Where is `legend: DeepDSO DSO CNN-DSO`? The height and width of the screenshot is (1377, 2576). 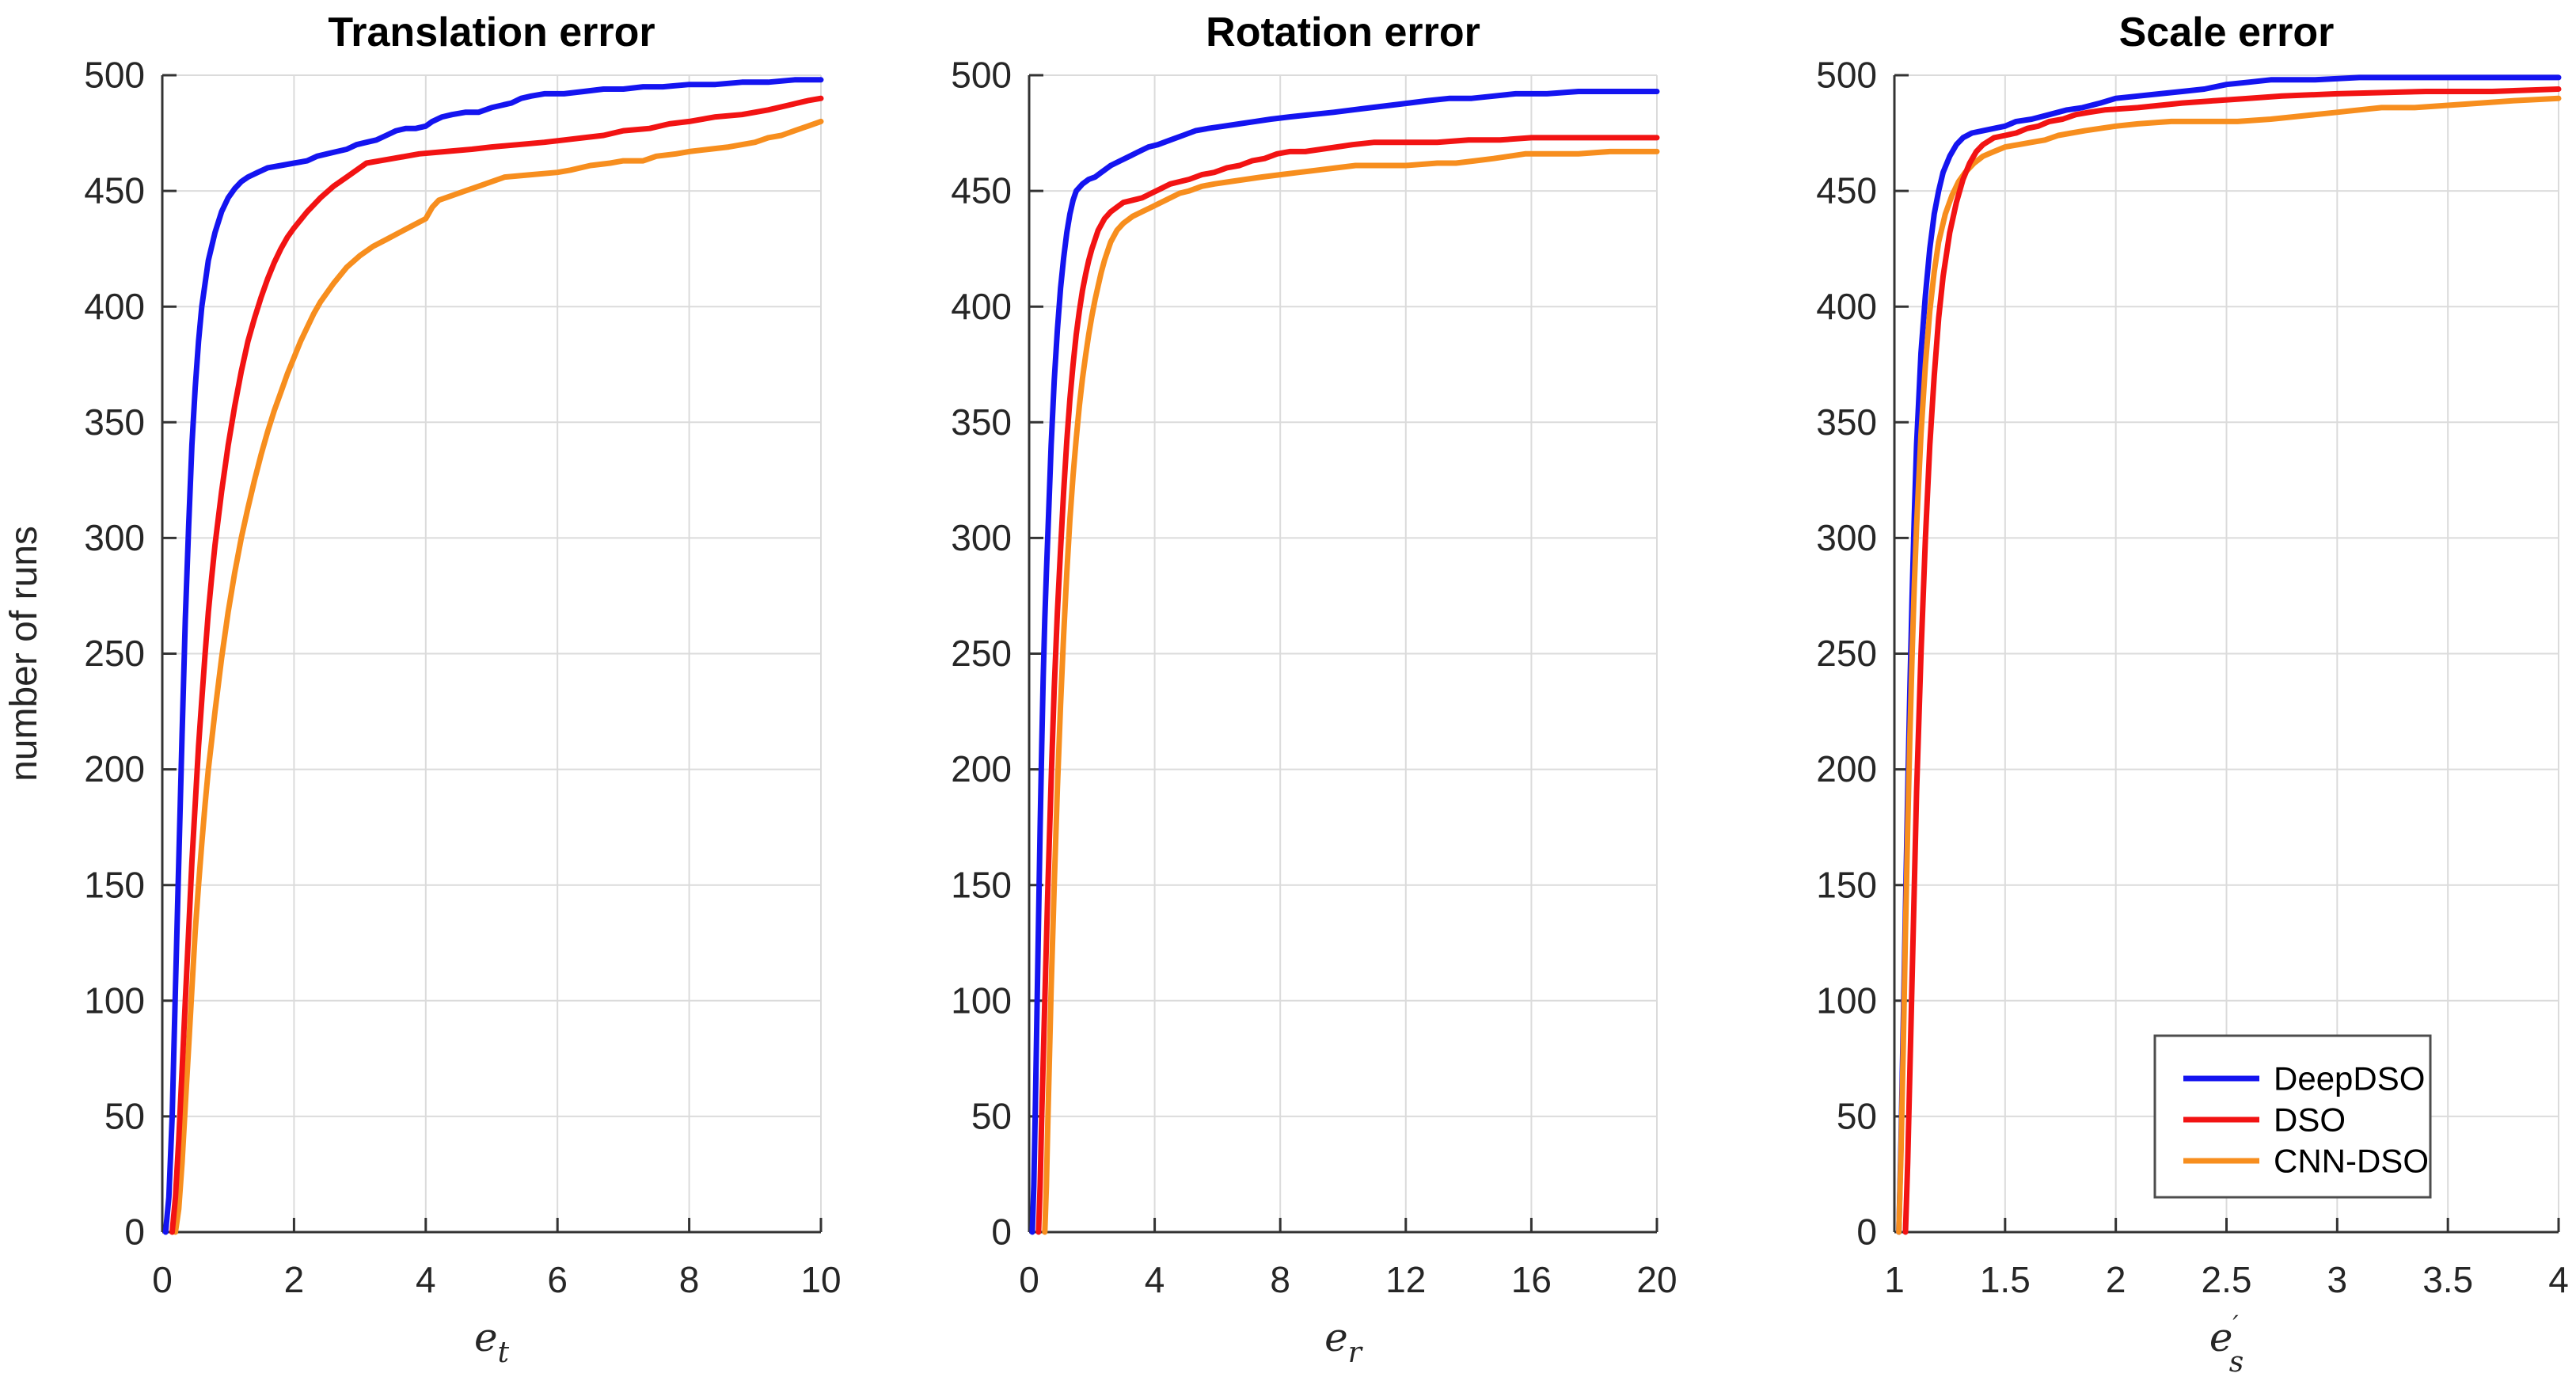
legend: DeepDSO DSO CNN-DSO is located at coordinates (2292, 1116).